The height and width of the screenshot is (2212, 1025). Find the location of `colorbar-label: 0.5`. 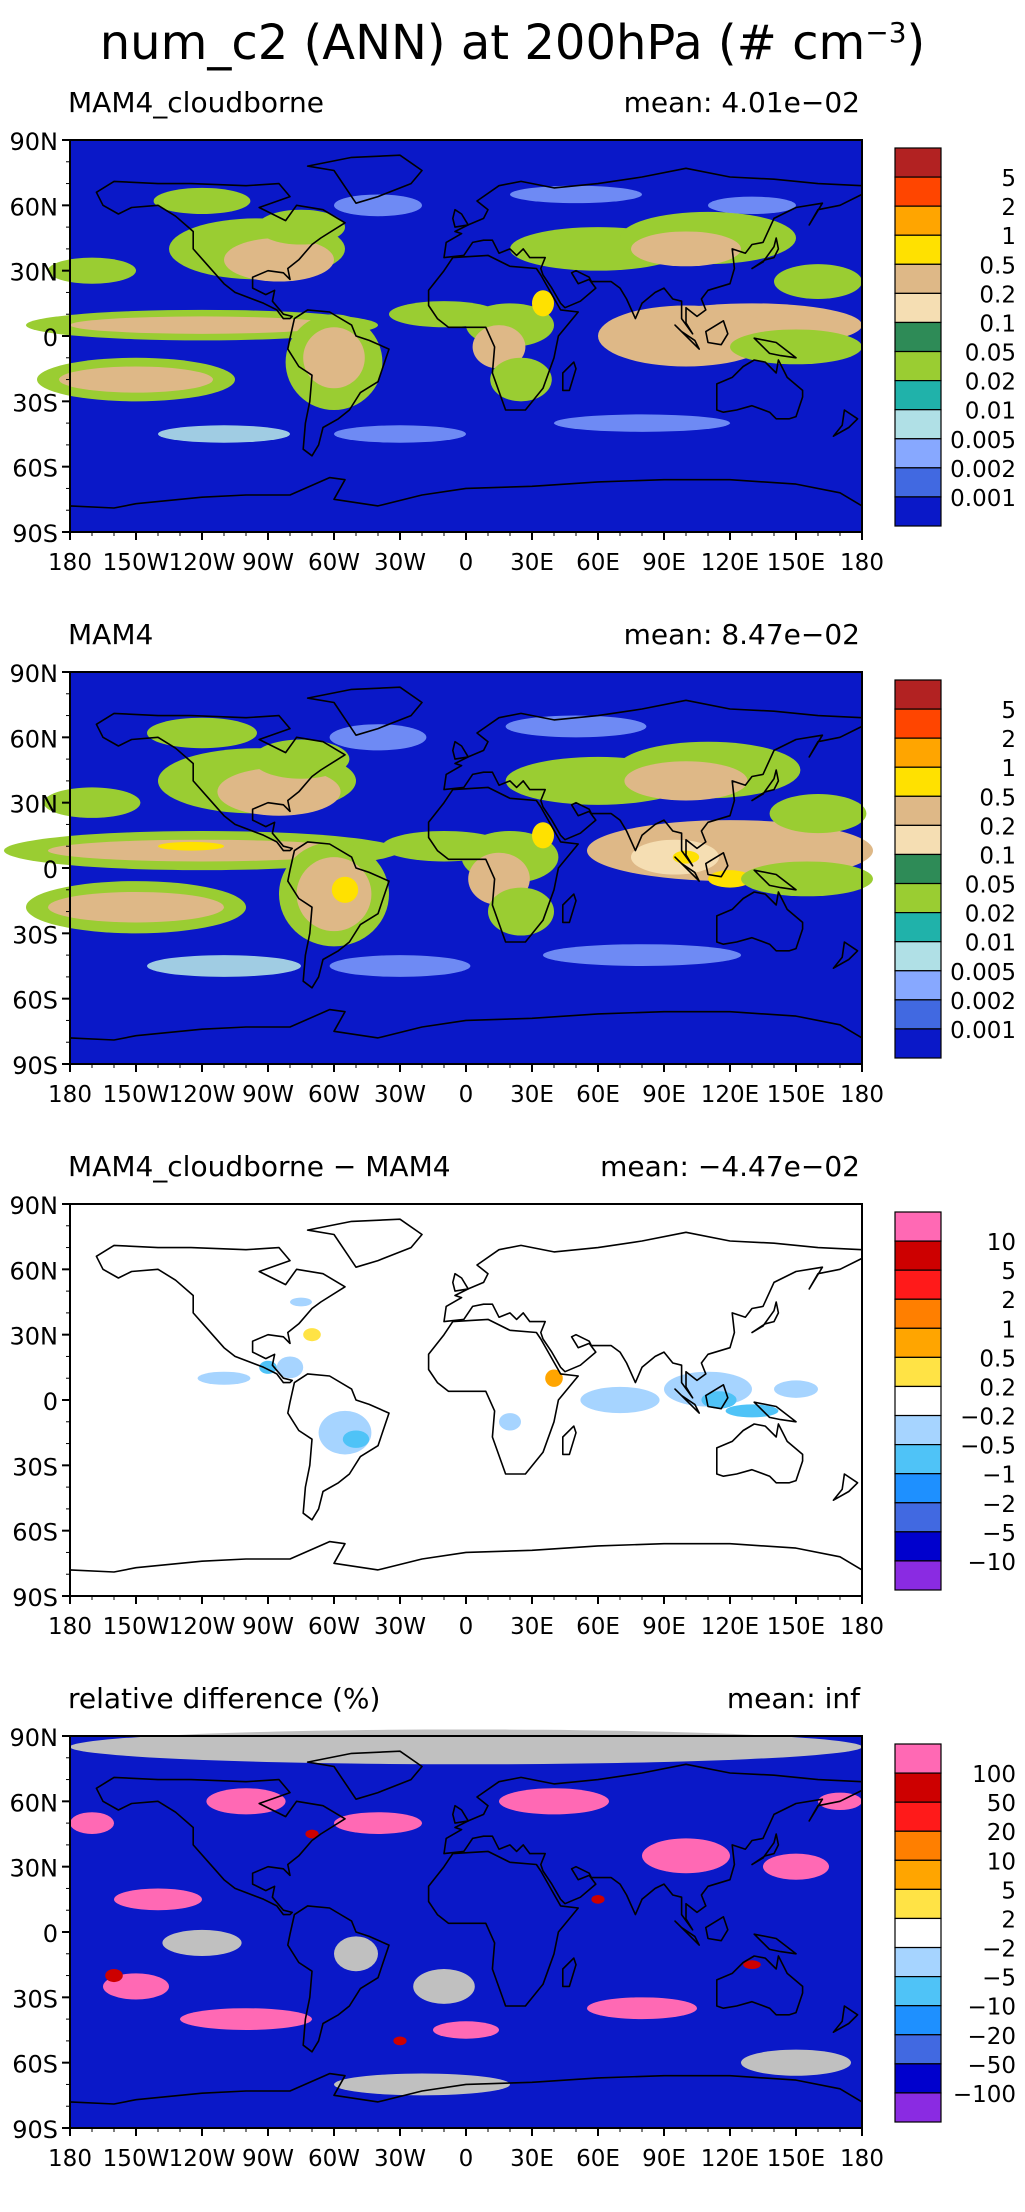

colorbar-label: 0.5 is located at coordinates (997, 266).